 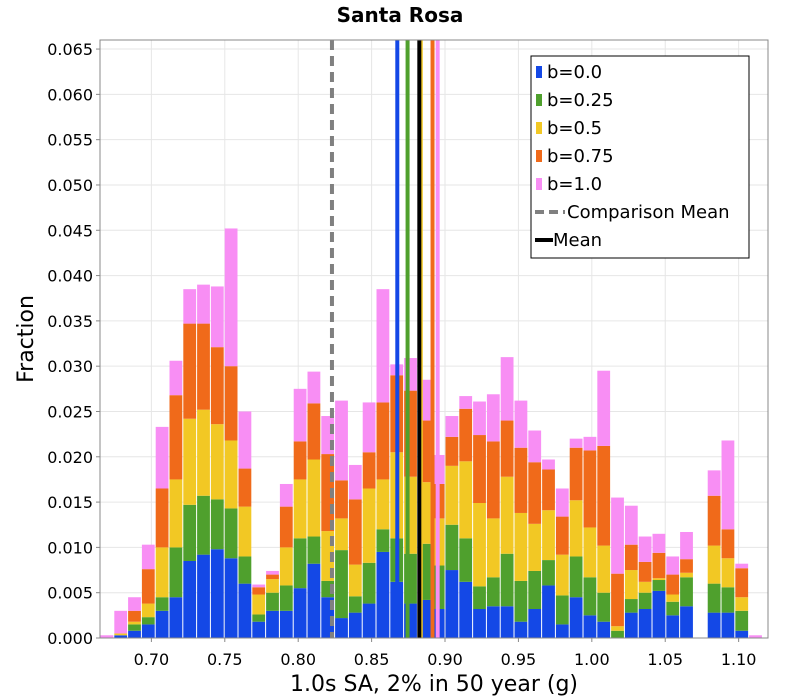 I want to click on y-tick-label-10: 0.050, so click(x=70, y=185).